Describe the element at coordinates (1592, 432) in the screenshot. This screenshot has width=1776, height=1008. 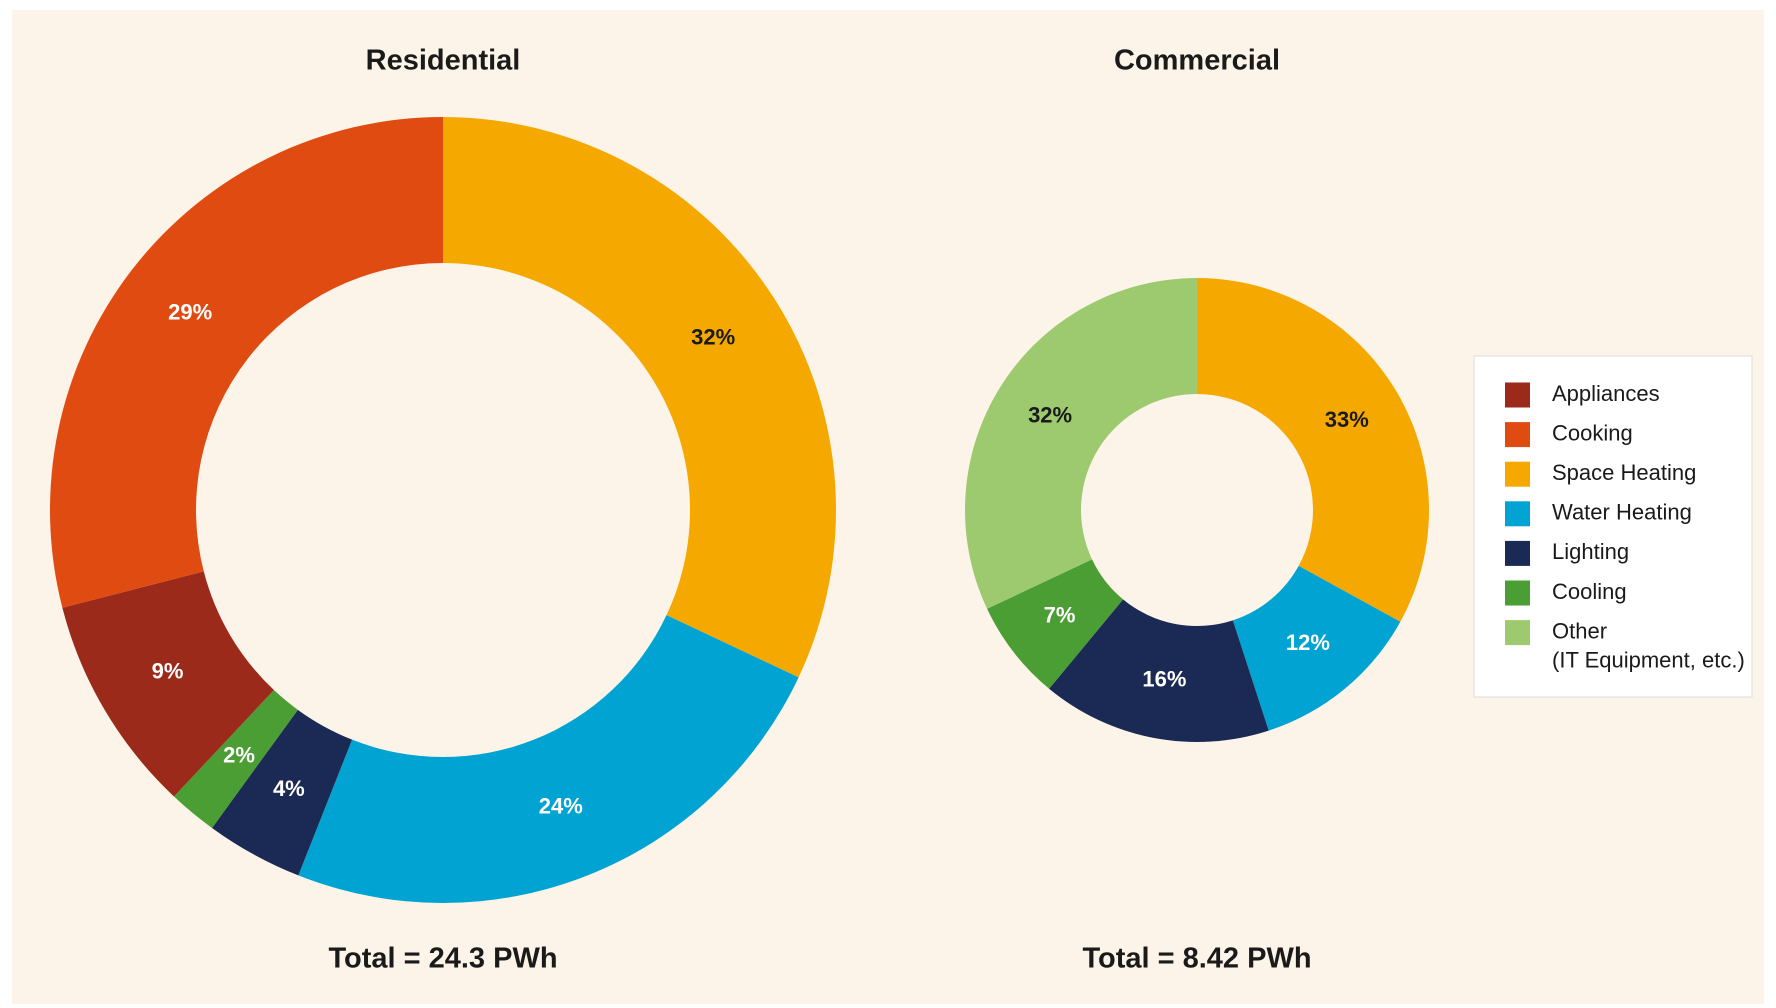
I see `legend-label: Cooking` at that location.